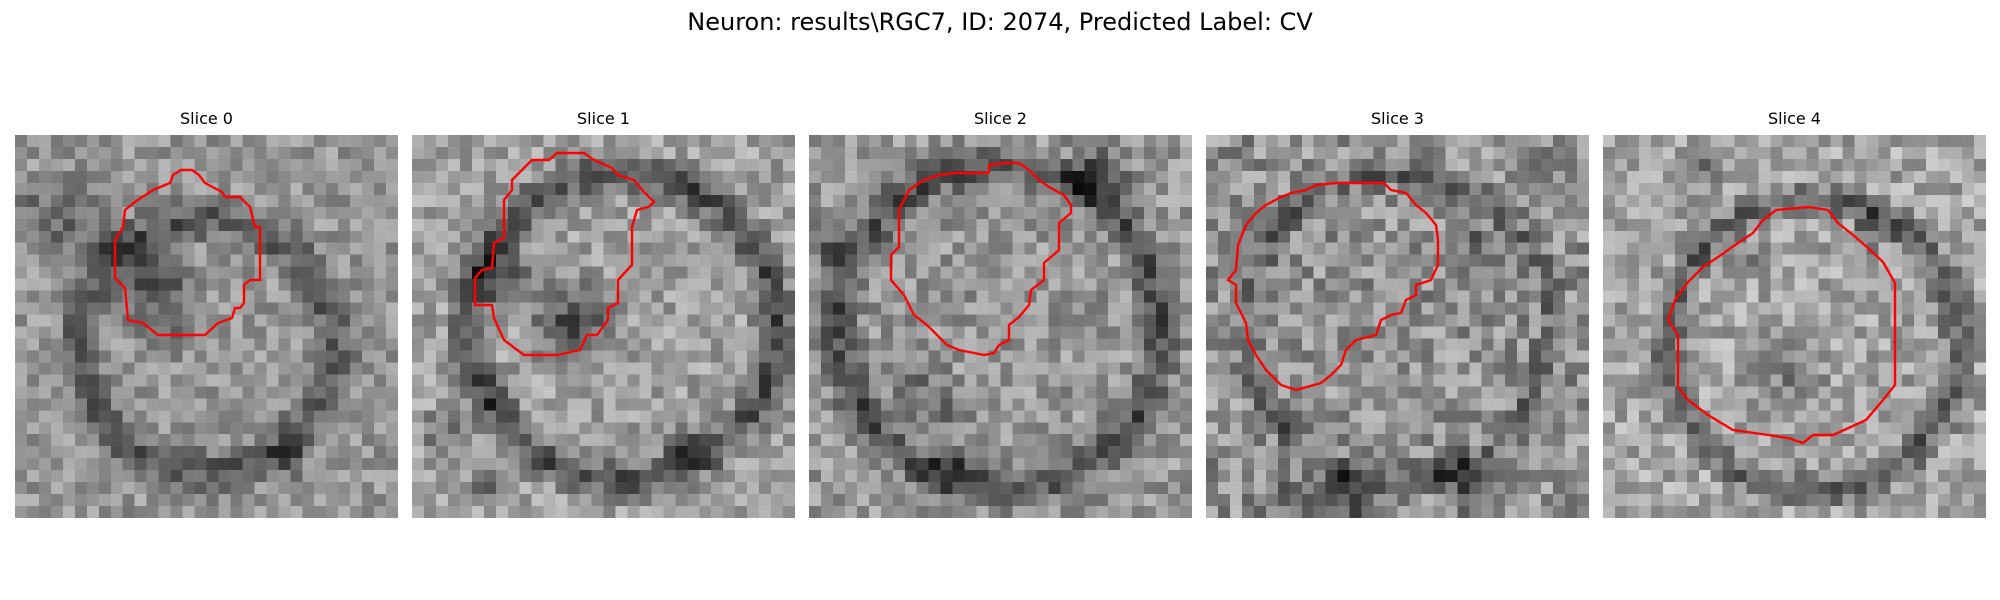  I want to click on slice-panel-1: Slice 1, so click(603, 313).